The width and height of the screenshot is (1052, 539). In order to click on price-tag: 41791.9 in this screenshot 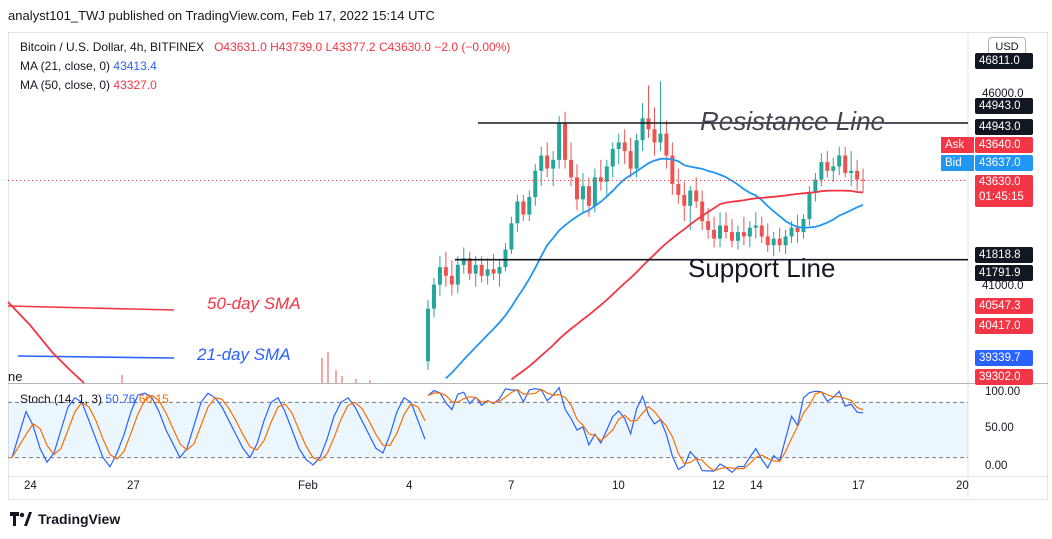, I will do `click(1004, 273)`.